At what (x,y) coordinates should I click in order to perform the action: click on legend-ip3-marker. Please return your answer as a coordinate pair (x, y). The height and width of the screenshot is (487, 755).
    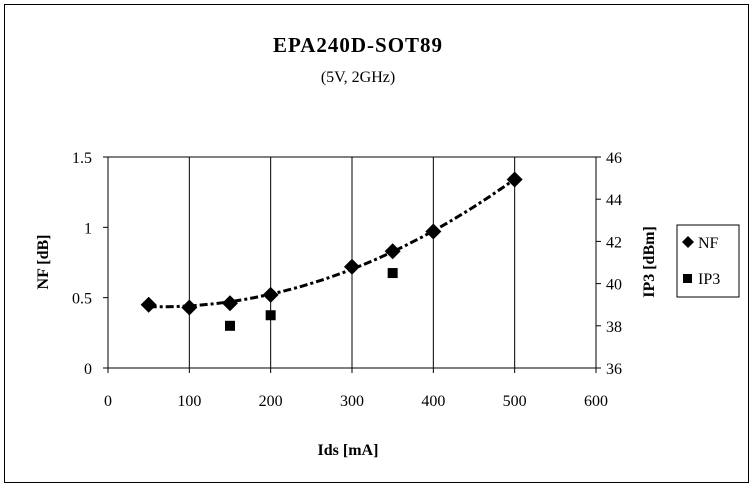
    Looking at the image, I should click on (687, 278).